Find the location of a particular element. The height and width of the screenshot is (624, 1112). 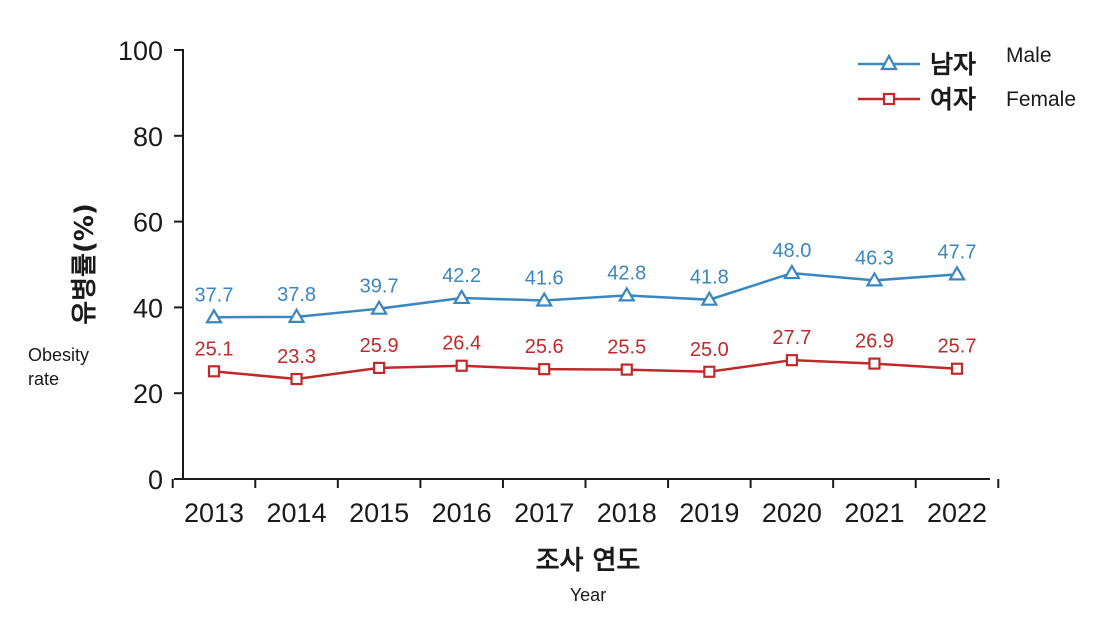

y-axis-title: 유병률(%) is located at coordinates (85, 264).